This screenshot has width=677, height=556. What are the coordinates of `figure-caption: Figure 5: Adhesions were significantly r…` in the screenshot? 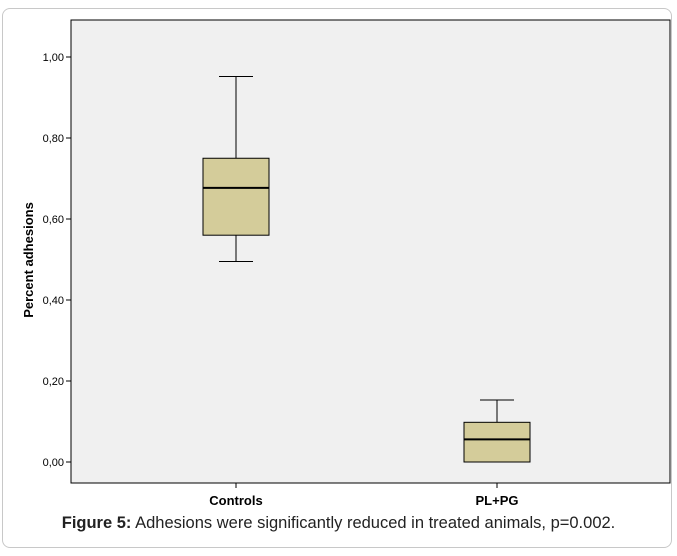 It's located at (338, 523).